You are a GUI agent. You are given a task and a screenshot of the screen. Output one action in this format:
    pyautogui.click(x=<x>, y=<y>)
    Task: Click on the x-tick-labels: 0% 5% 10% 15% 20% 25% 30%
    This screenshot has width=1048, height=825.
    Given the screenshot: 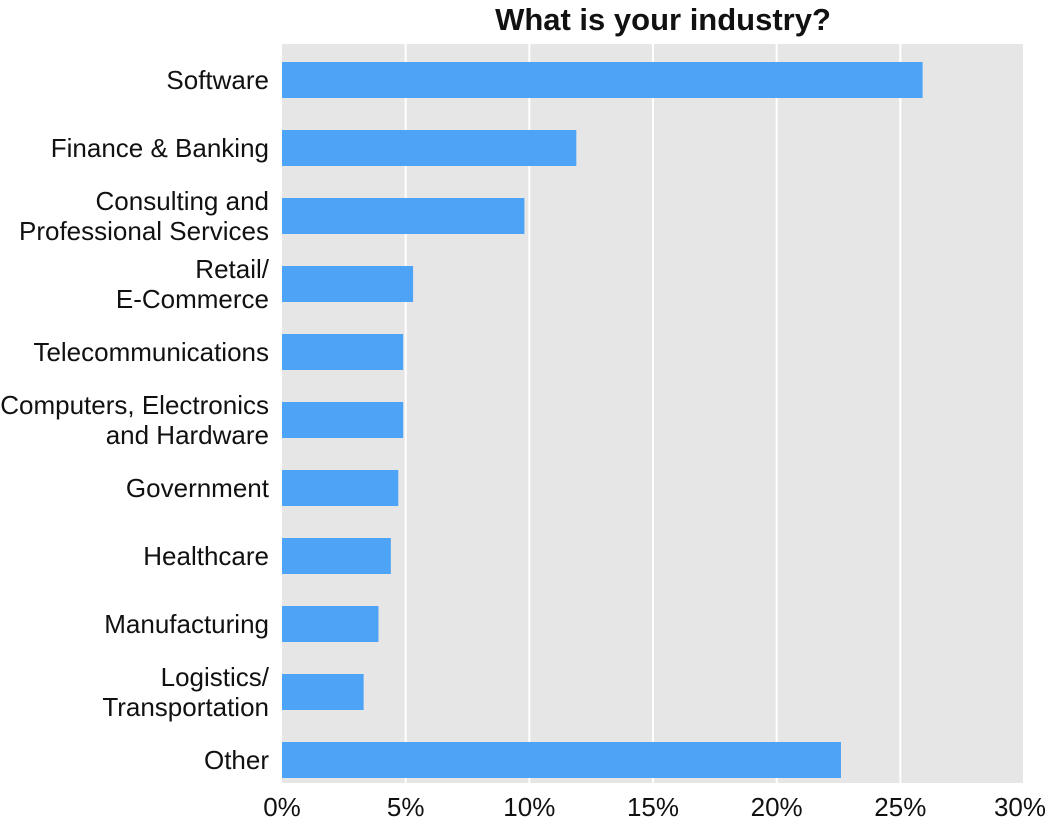 What is the action you would take?
    pyautogui.click(x=654, y=807)
    